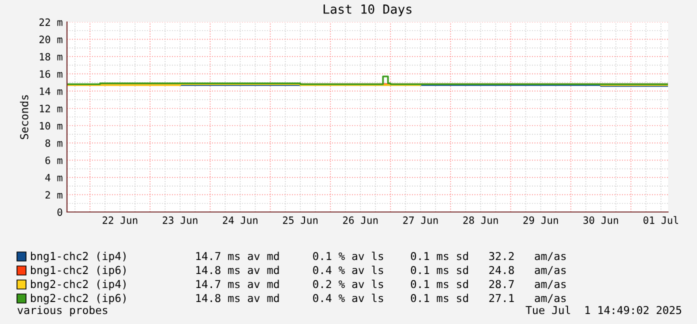 This screenshot has height=324, width=697. I want to click on y-tick-label: 8 m, so click(53, 143).